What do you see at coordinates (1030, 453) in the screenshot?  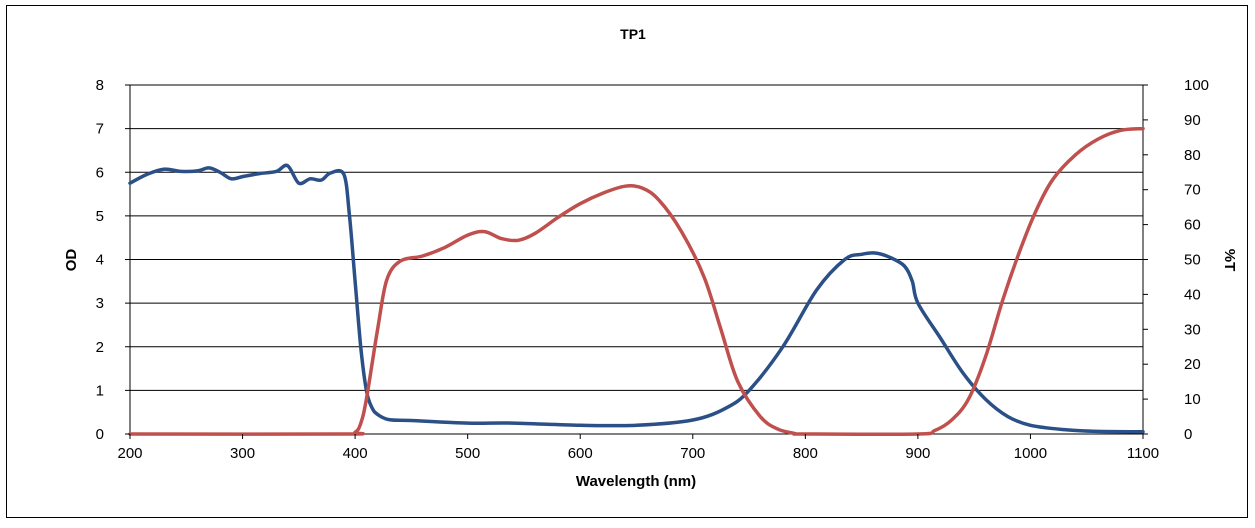 I see `x-tick-label: 1000` at bounding box center [1030, 453].